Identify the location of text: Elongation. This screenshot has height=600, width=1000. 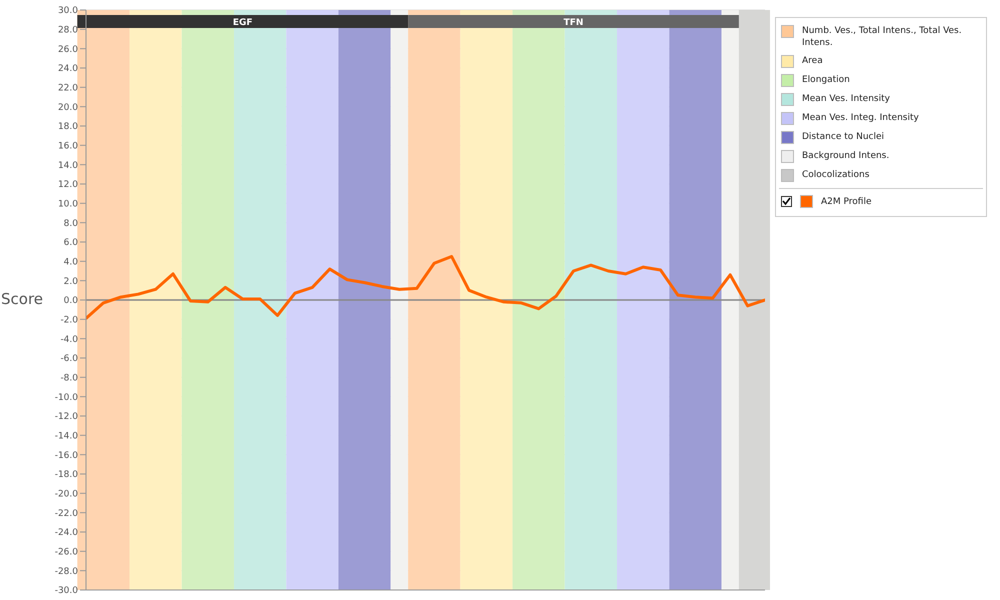
(826, 80).